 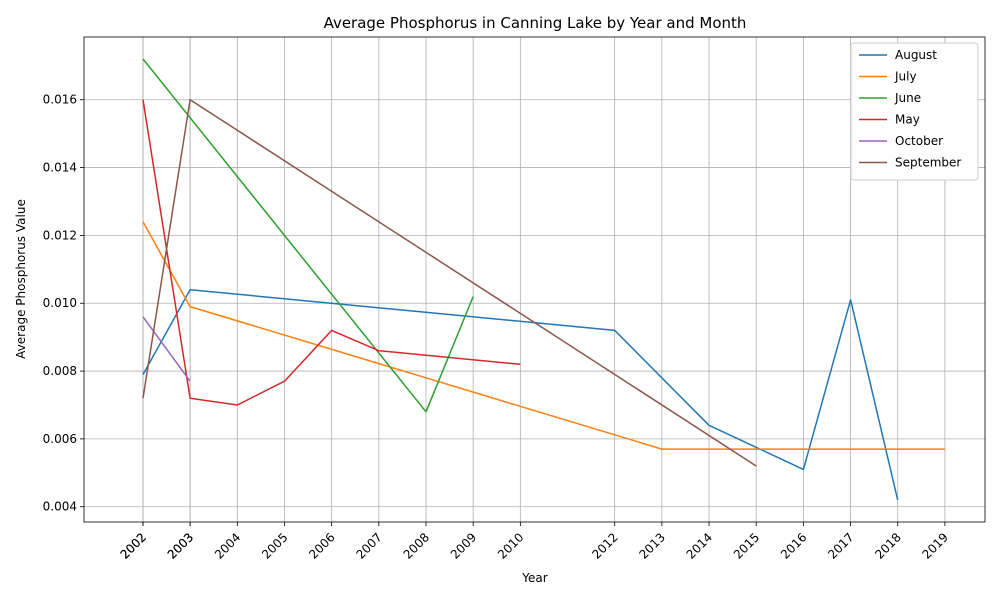 What do you see at coordinates (60, 439) in the screenshot?
I see `y-tick-label: 0.006` at bounding box center [60, 439].